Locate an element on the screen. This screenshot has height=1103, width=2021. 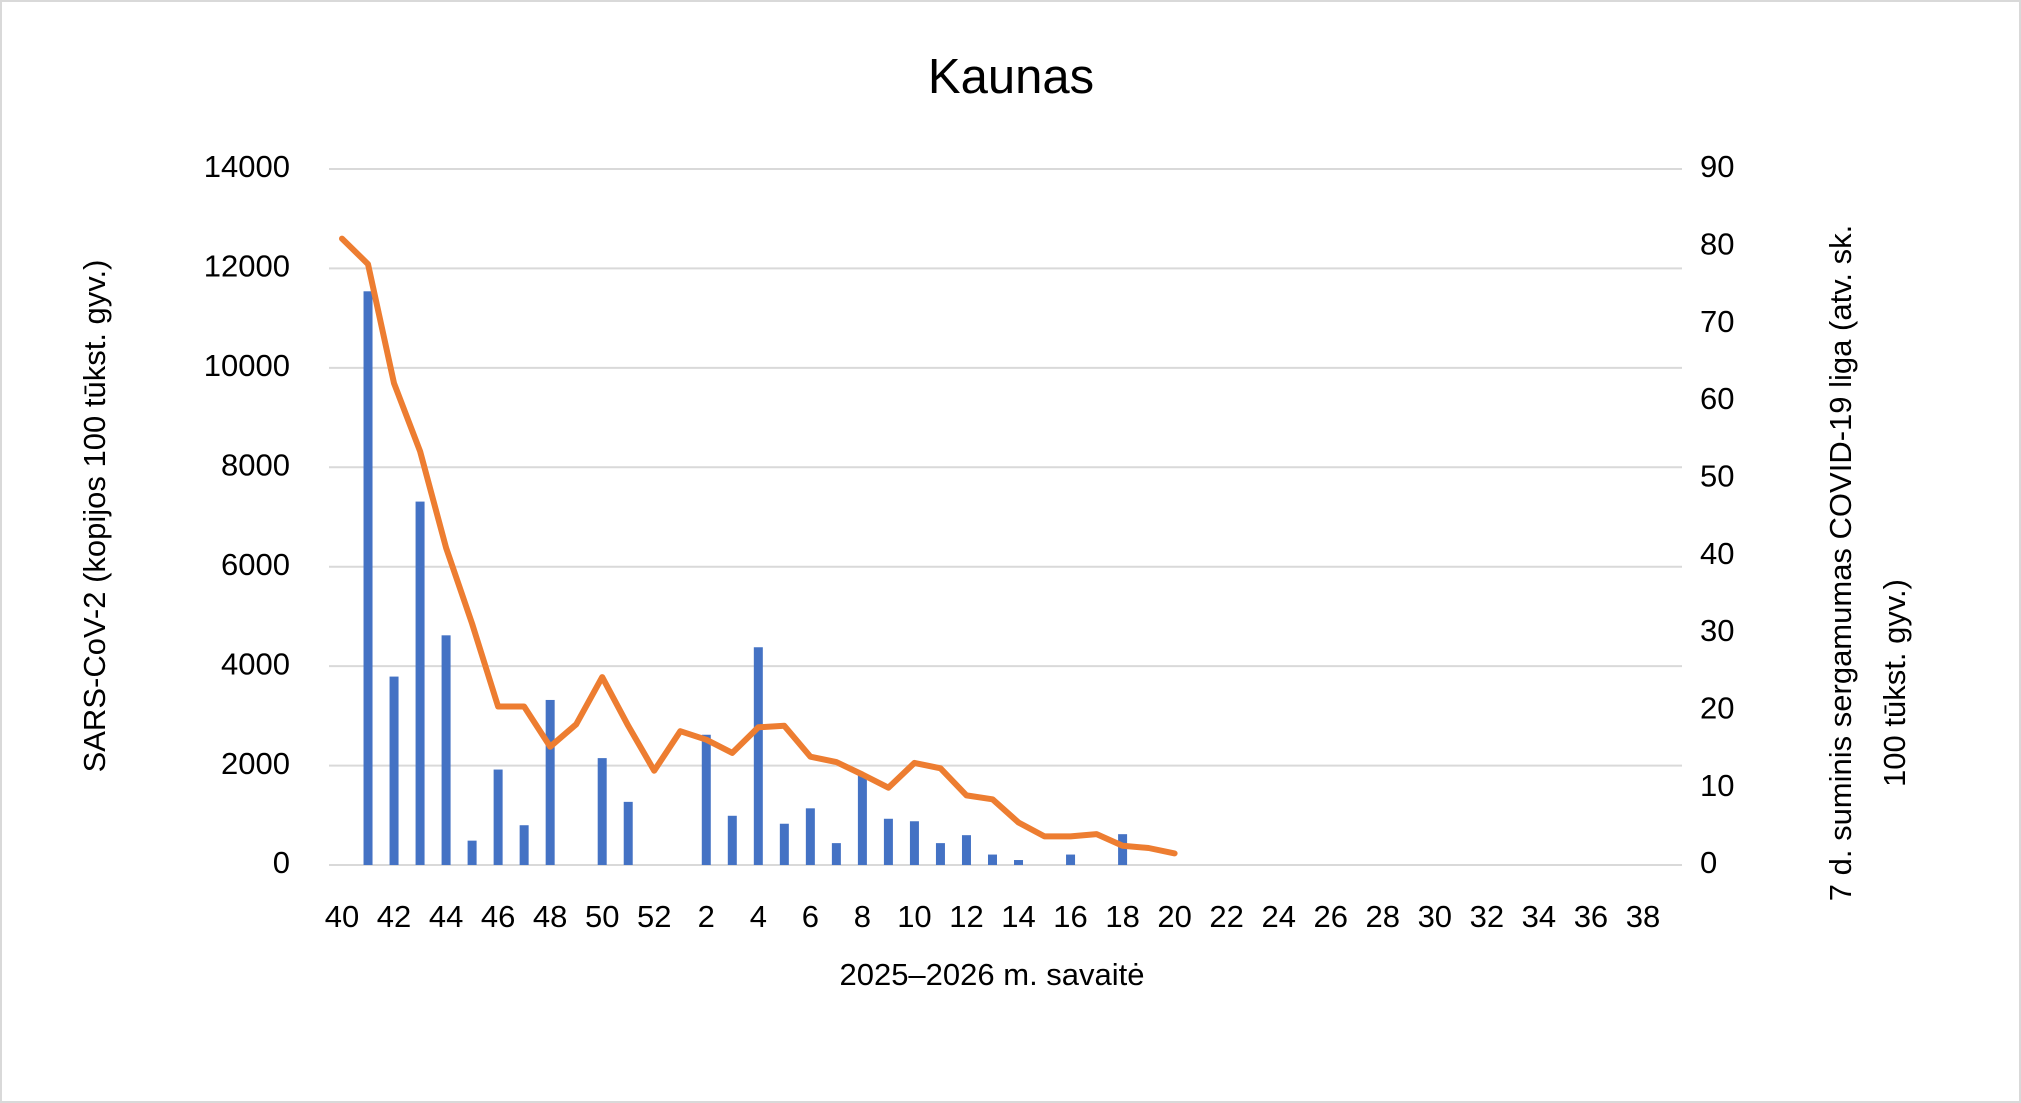
x-tick-label: 48 is located at coordinates (550, 916).